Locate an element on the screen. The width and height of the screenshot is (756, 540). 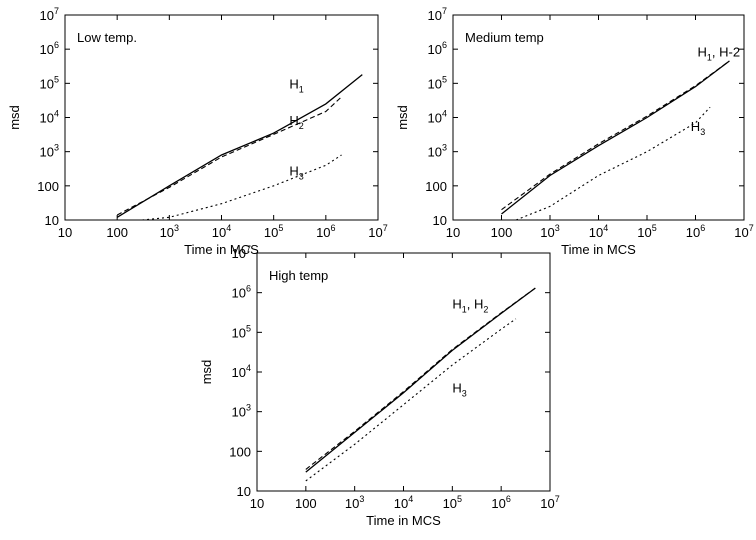
panel-title: Medium temp is located at coordinates (504, 37).